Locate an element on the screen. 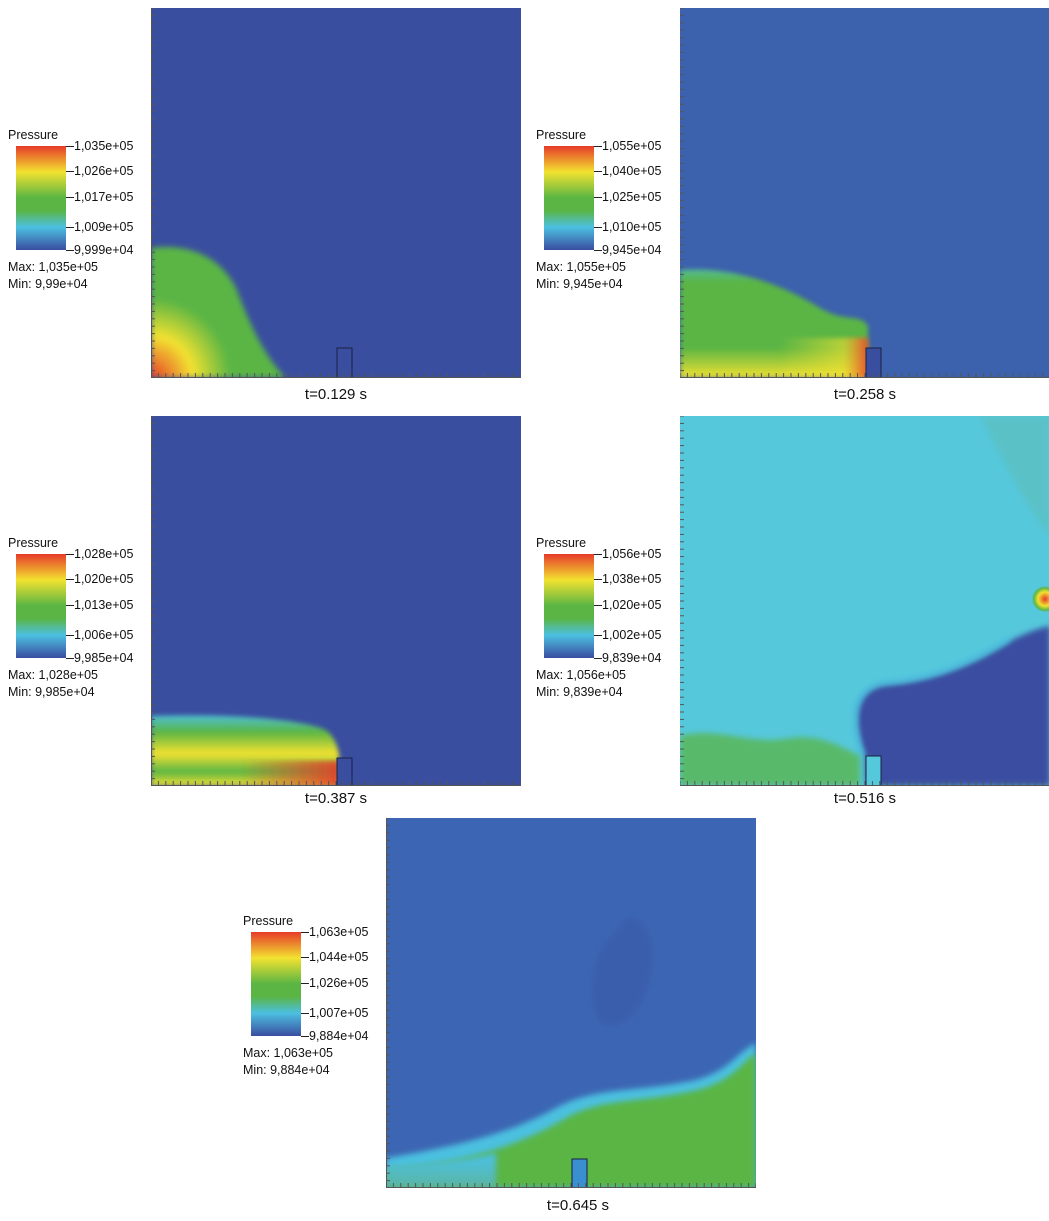  legend-max: Max: 1,055e+05 is located at coordinates (581, 267).